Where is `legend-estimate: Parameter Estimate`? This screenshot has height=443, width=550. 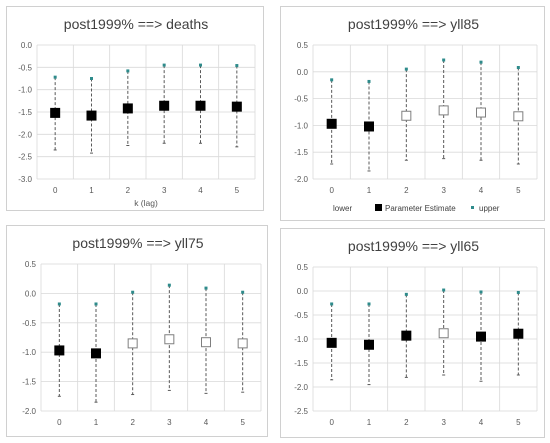 legend-estimate: Parameter Estimate is located at coordinates (420, 208).